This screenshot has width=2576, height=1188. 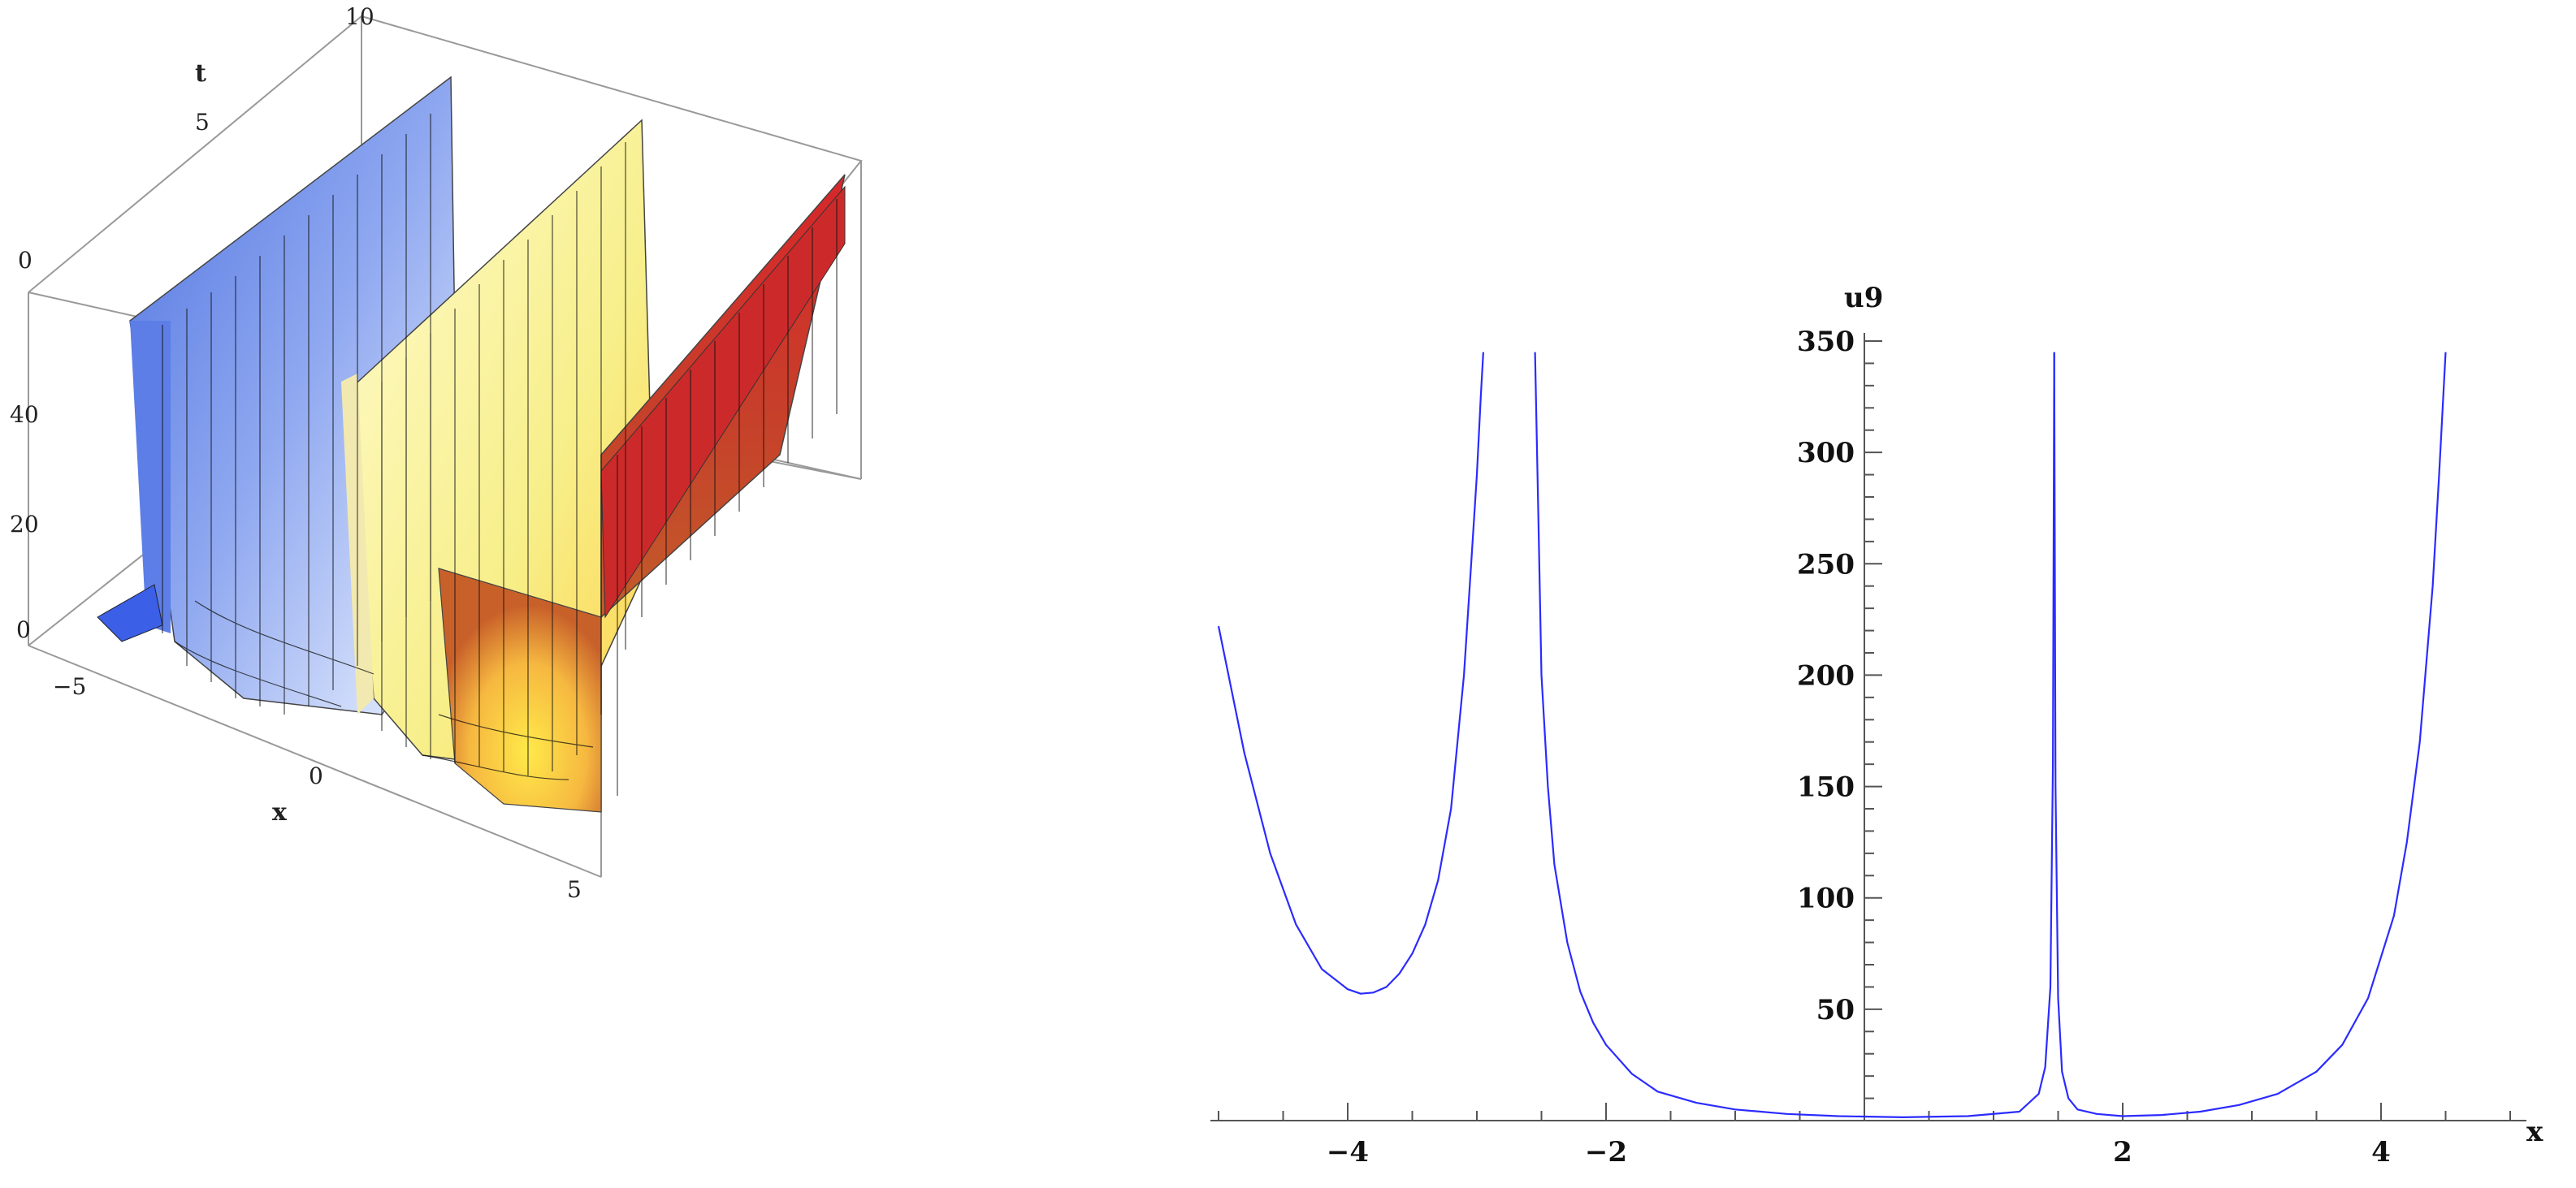 I want to click on t-axis-label: t, so click(x=200, y=73).